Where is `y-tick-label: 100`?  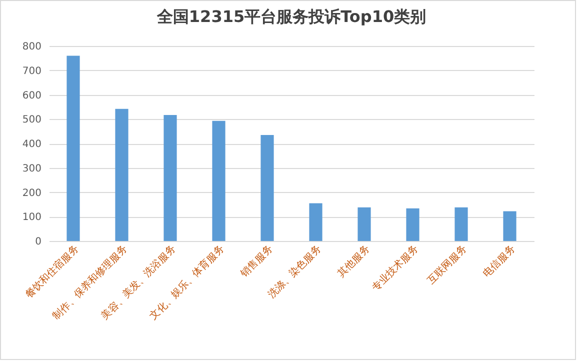
y-tick-label: 100 is located at coordinates (32, 218).